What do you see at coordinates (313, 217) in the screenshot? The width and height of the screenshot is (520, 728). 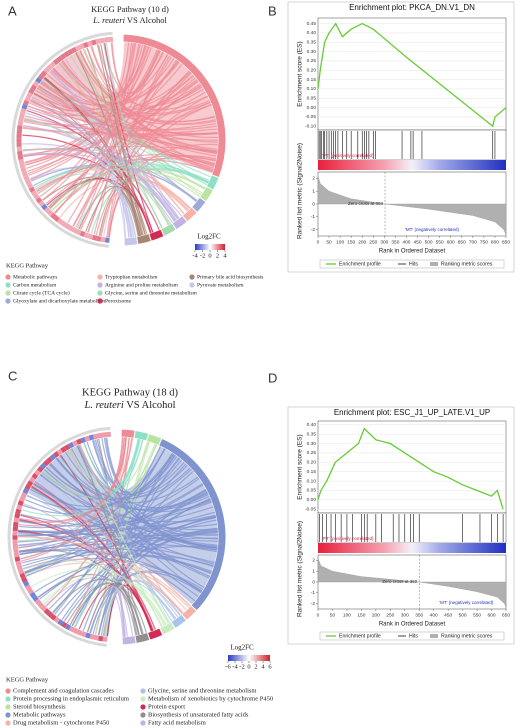 I see `metric-tick-label: -1` at bounding box center [313, 217].